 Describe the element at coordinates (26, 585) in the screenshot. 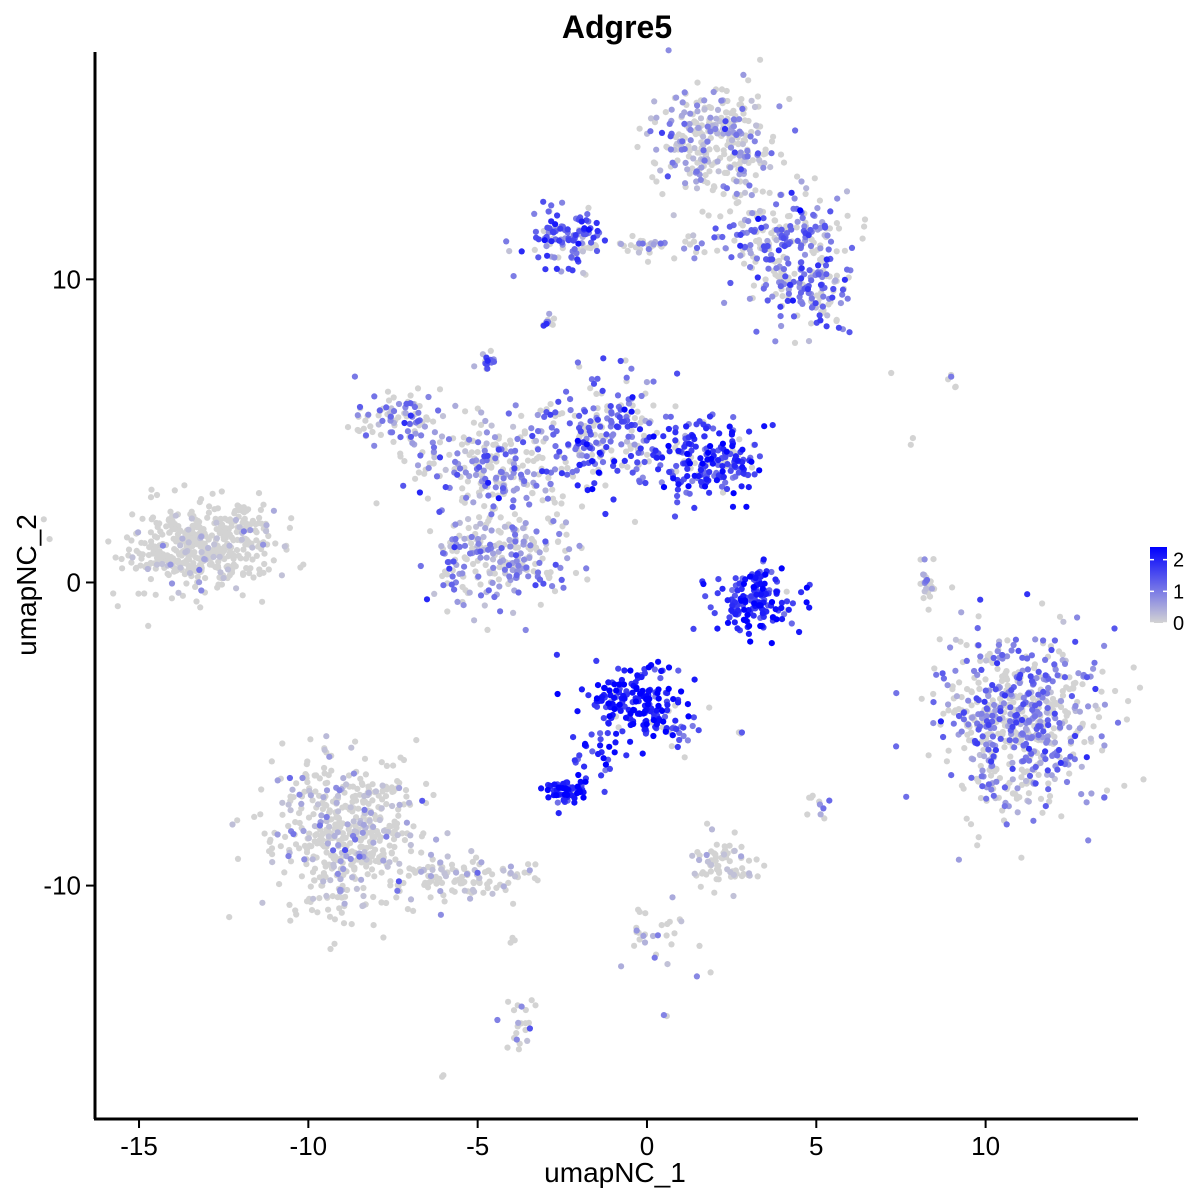

I see `y-axis-label: umapNC_2` at that location.